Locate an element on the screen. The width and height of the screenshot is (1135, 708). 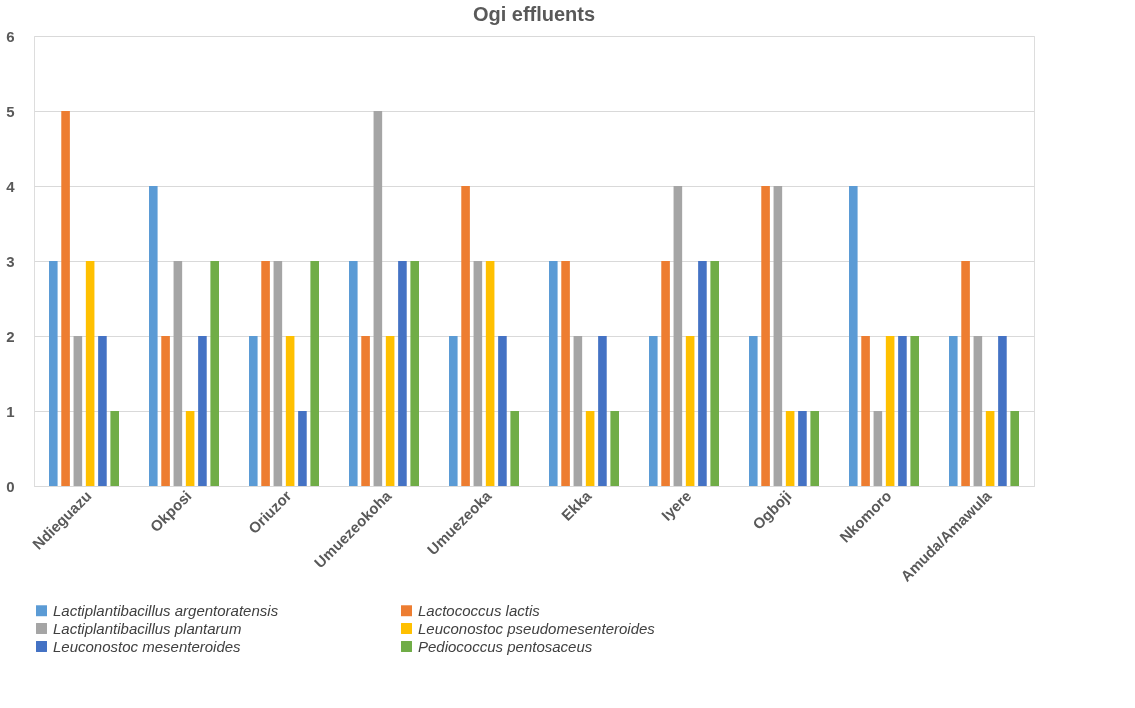
legend-label: Lactiplantibacillus argentoratensis is located at coordinates (166, 610).